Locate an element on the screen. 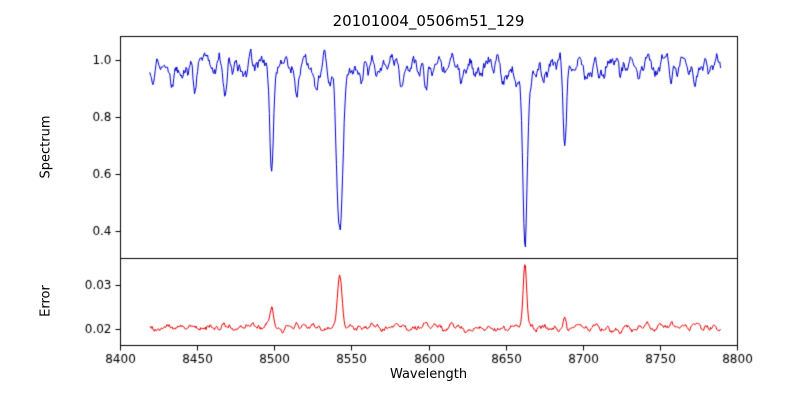 The height and width of the screenshot is (400, 800). chart-title: 20101004_0506m51_129 is located at coordinates (428, 21).